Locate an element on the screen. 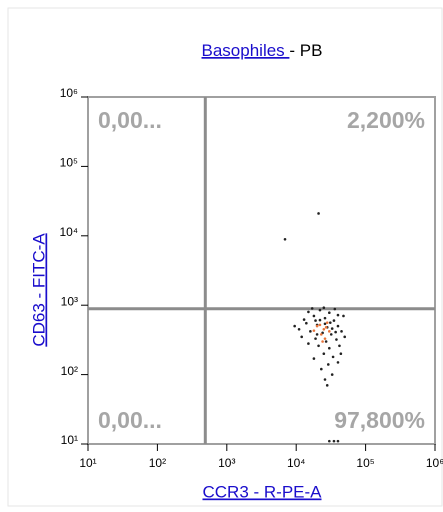 This screenshot has width=443, height=512. y-axis-label: CD63 - FITC-A is located at coordinates (38, 290).